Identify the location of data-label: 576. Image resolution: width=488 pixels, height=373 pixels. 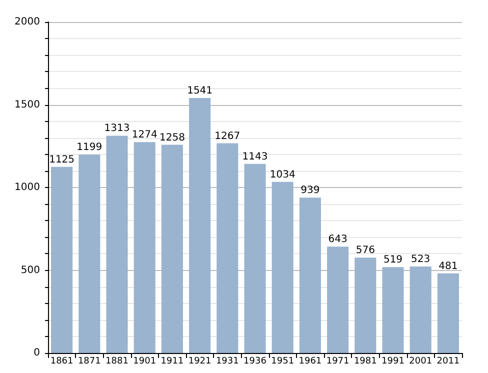
(365, 250).